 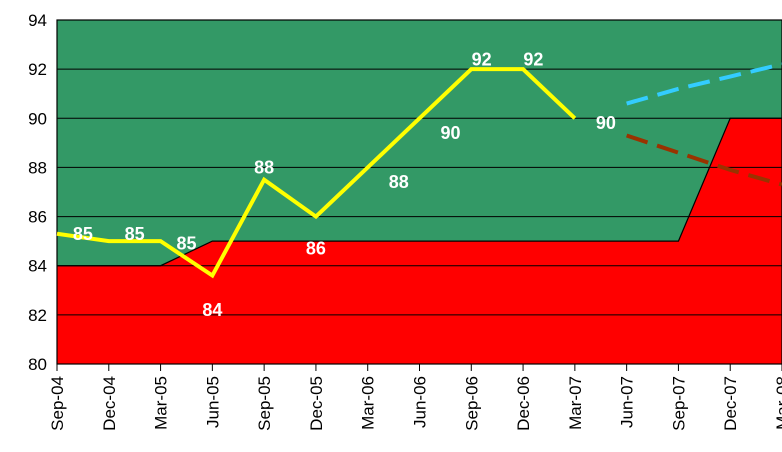 I want to click on x-tick-label: Sep-07, so click(x=678, y=403).